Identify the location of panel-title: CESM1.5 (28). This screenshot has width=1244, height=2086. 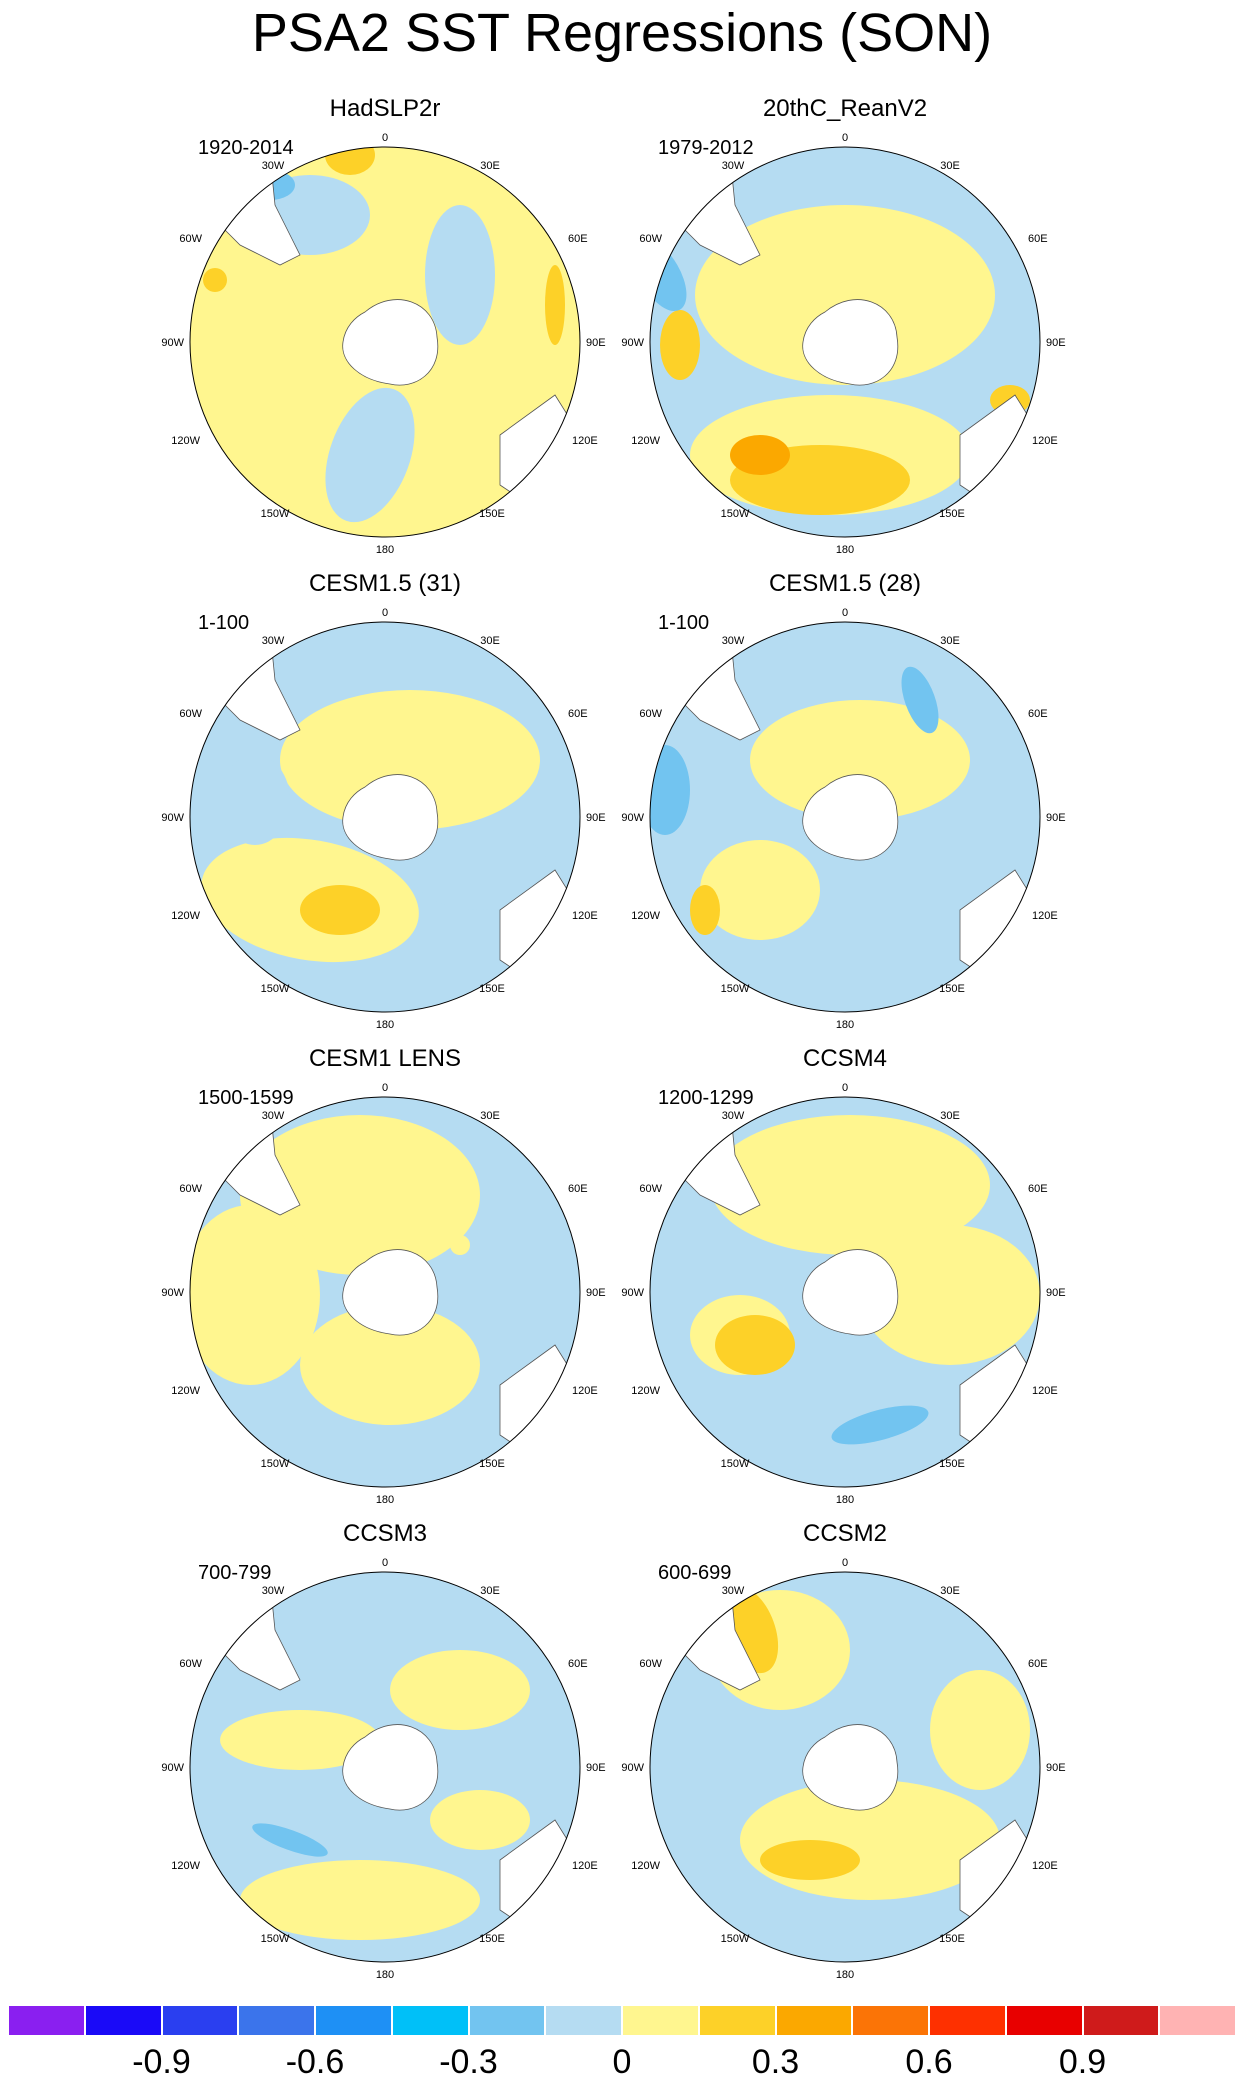
(845, 583).